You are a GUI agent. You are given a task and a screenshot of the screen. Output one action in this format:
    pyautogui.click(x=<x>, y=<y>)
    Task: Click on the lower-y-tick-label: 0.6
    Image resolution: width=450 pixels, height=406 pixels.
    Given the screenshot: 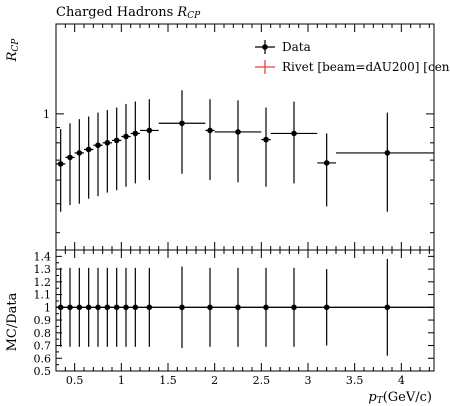 What is the action you would take?
    pyautogui.click(x=43, y=358)
    